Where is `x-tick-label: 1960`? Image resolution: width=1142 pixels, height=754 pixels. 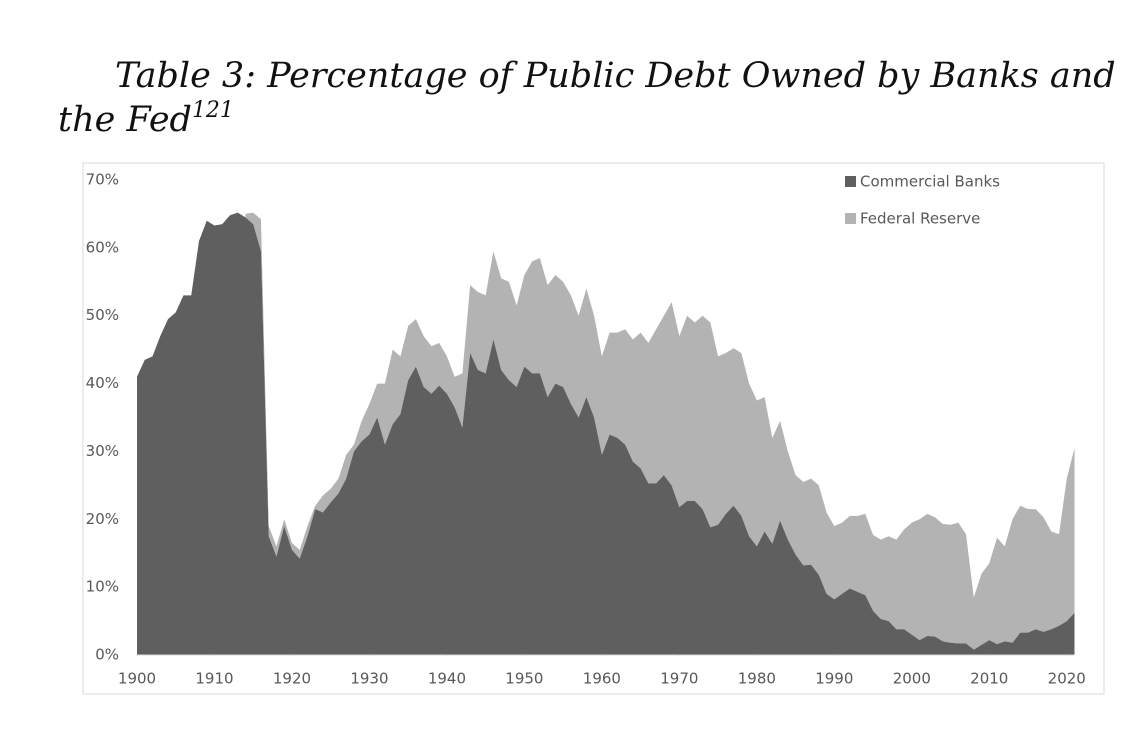 x-tick-label: 1960 is located at coordinates (602, 679).